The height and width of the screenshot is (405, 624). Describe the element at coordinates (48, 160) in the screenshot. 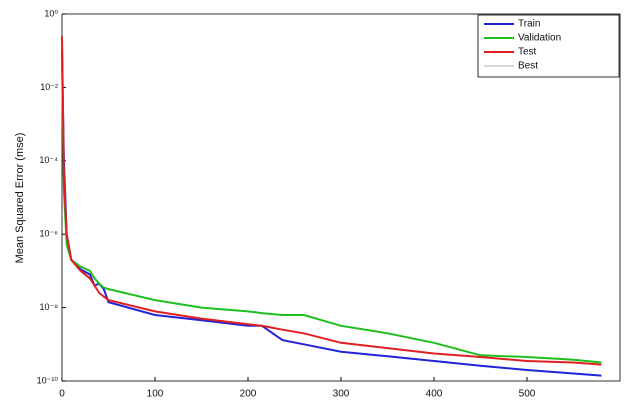

I see `y-tick-label: 10⁻⁴` at that location.